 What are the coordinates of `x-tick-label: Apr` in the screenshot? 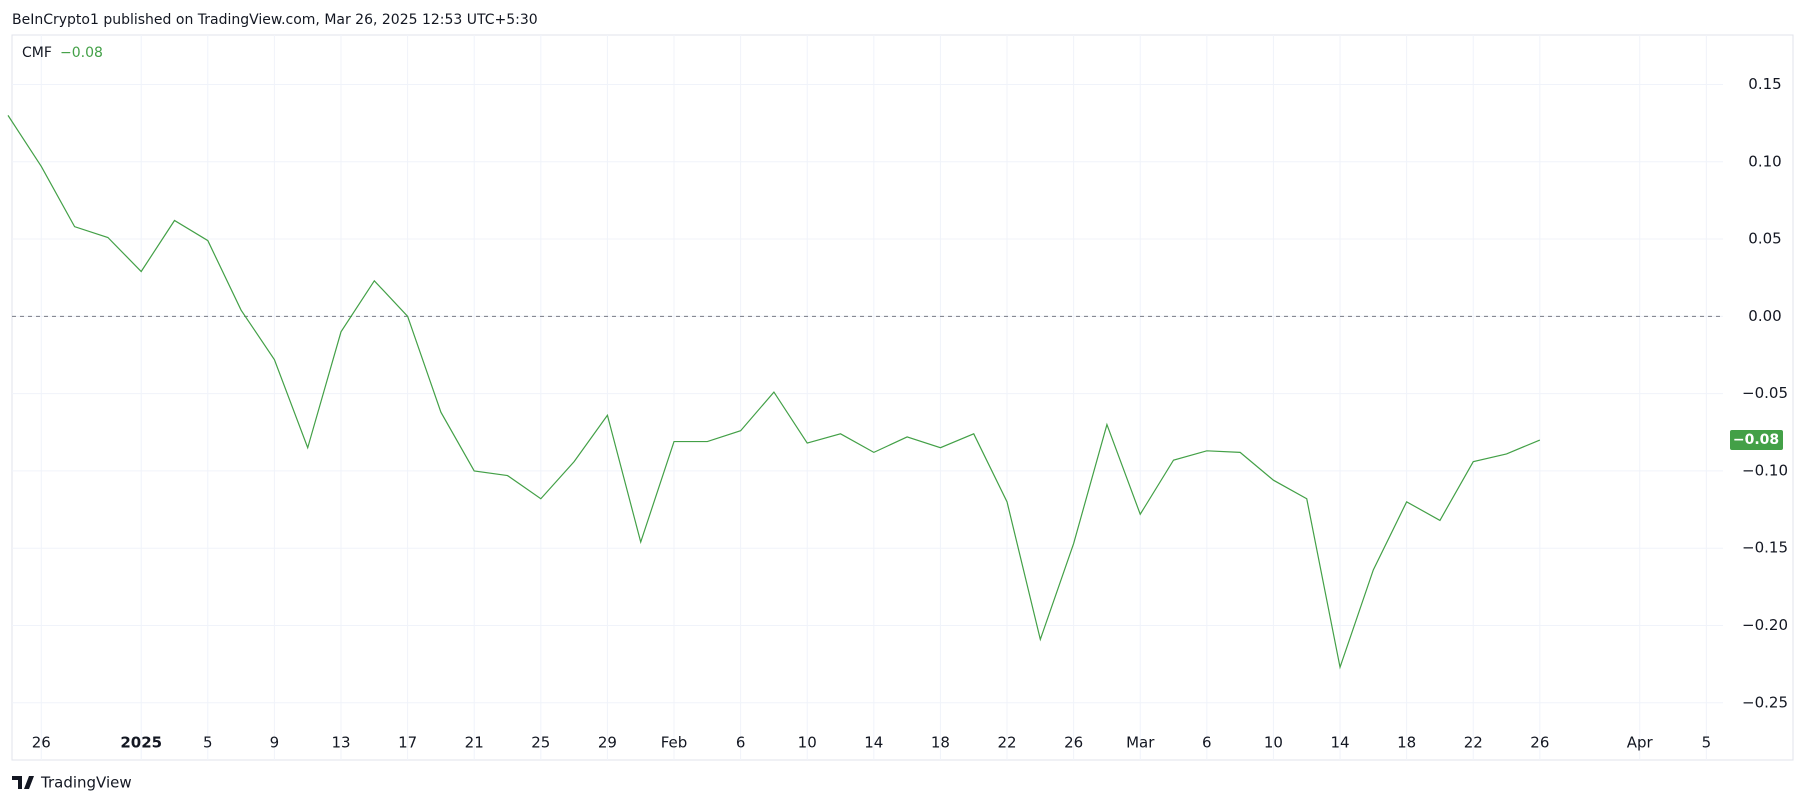 It's located at (1640, 743).